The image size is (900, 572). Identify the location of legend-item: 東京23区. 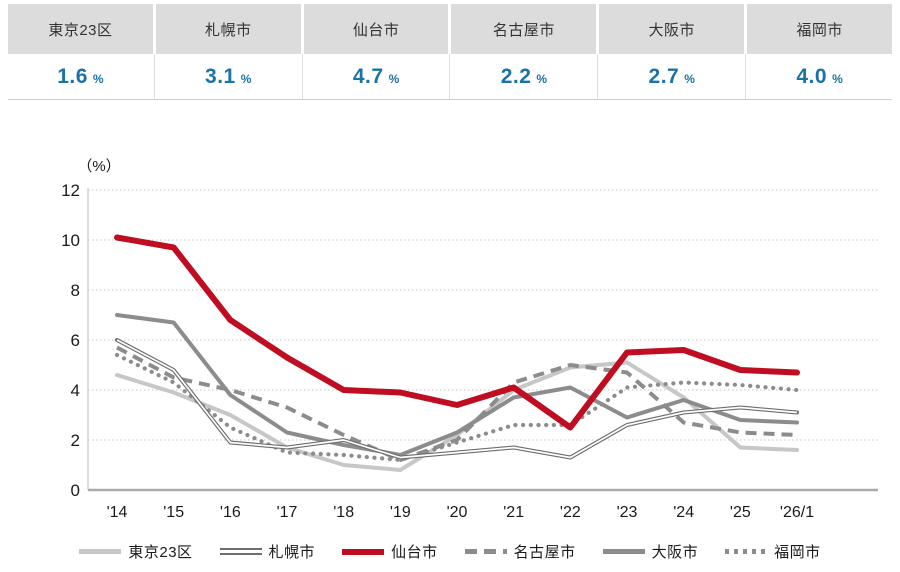
(135, 551).